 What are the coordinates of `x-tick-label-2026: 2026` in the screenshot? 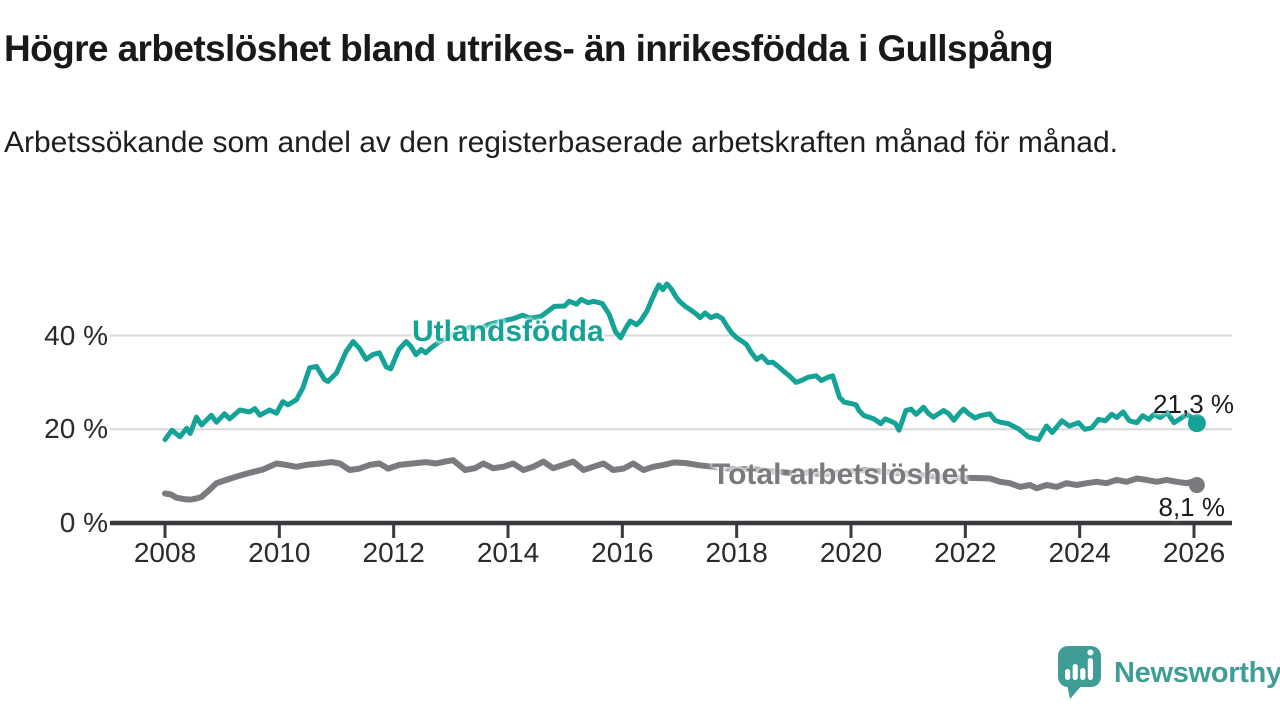 It's located at (1194, 552).